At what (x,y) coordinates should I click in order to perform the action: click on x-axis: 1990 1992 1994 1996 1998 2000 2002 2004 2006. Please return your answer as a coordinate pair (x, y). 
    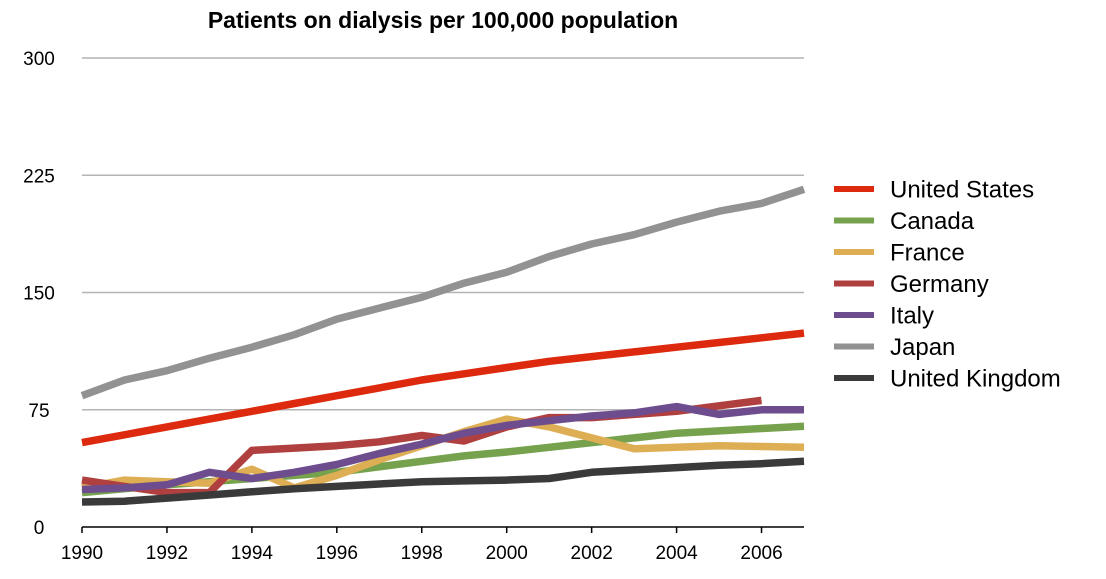
    Looking at the image, I should click on (432, 545).